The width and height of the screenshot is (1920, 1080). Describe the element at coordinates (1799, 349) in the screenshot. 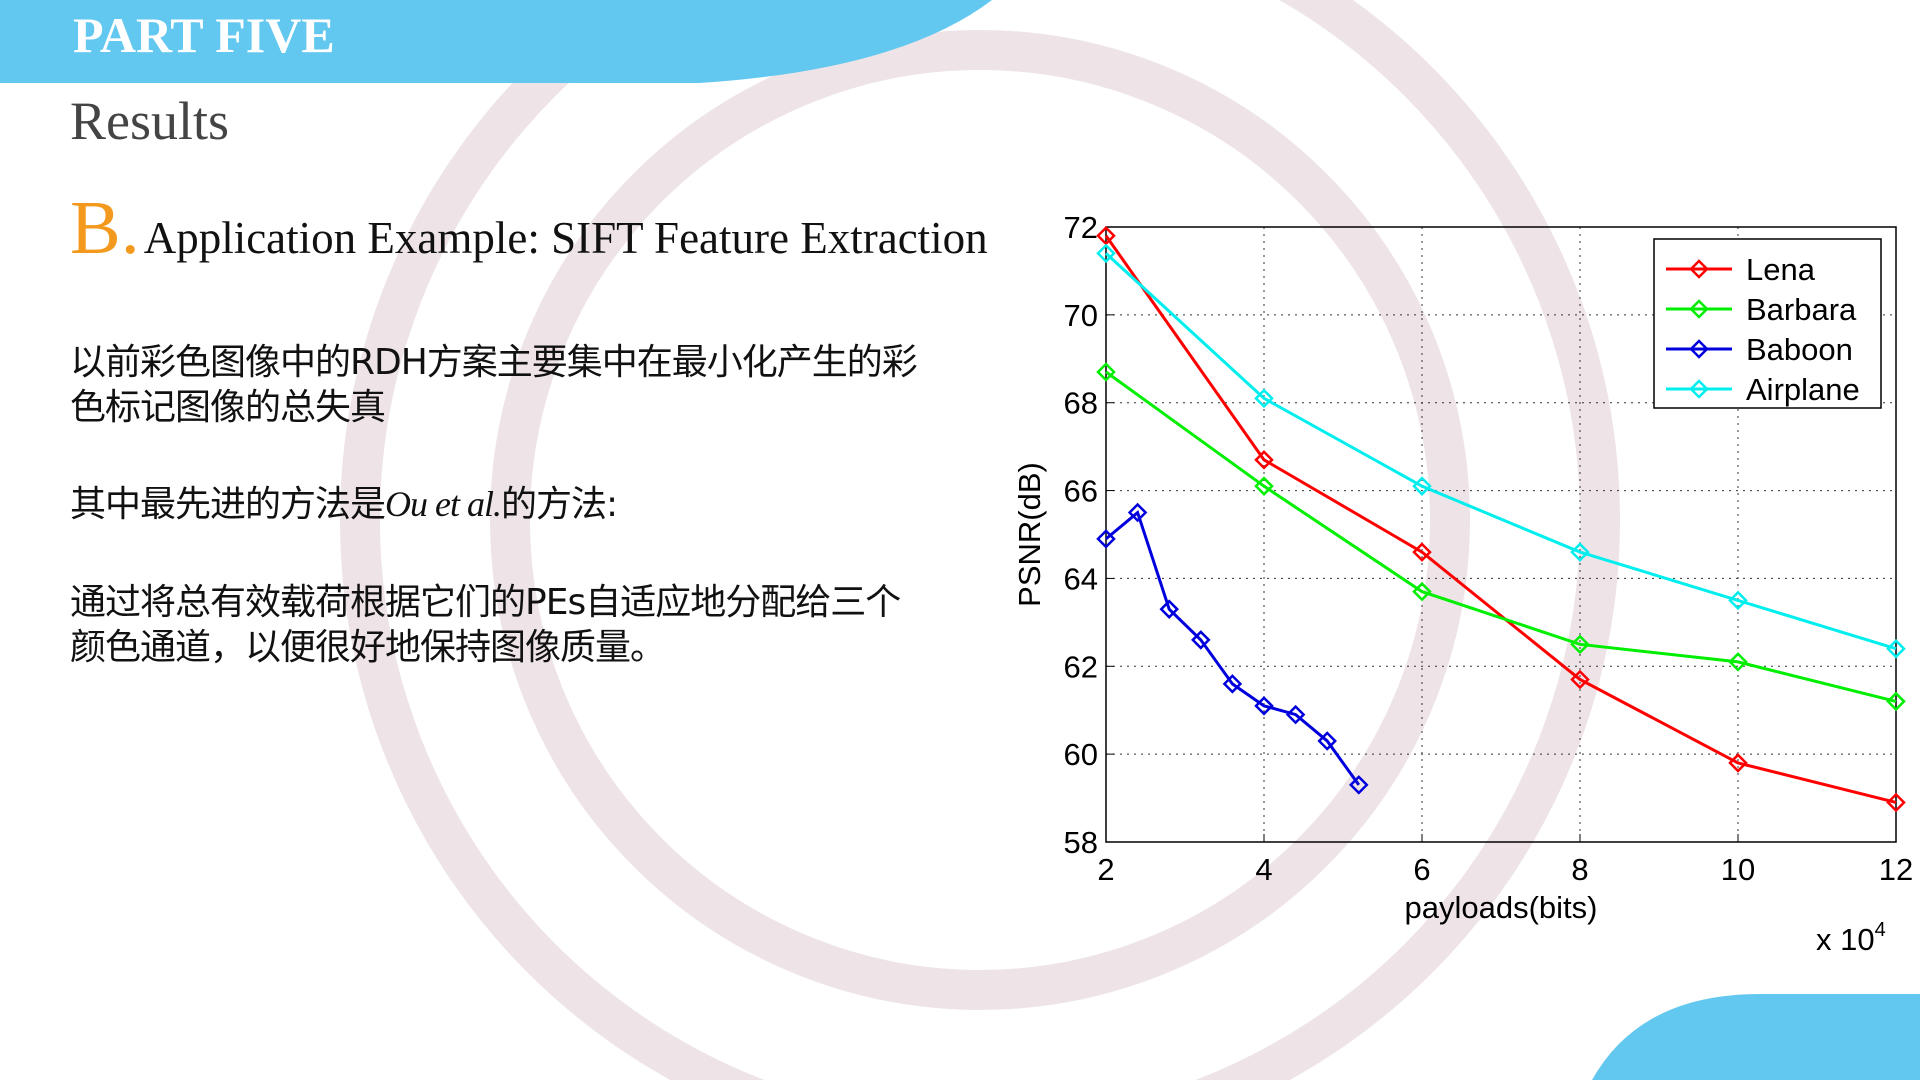

I see `legend-label: Baboon` at that location.